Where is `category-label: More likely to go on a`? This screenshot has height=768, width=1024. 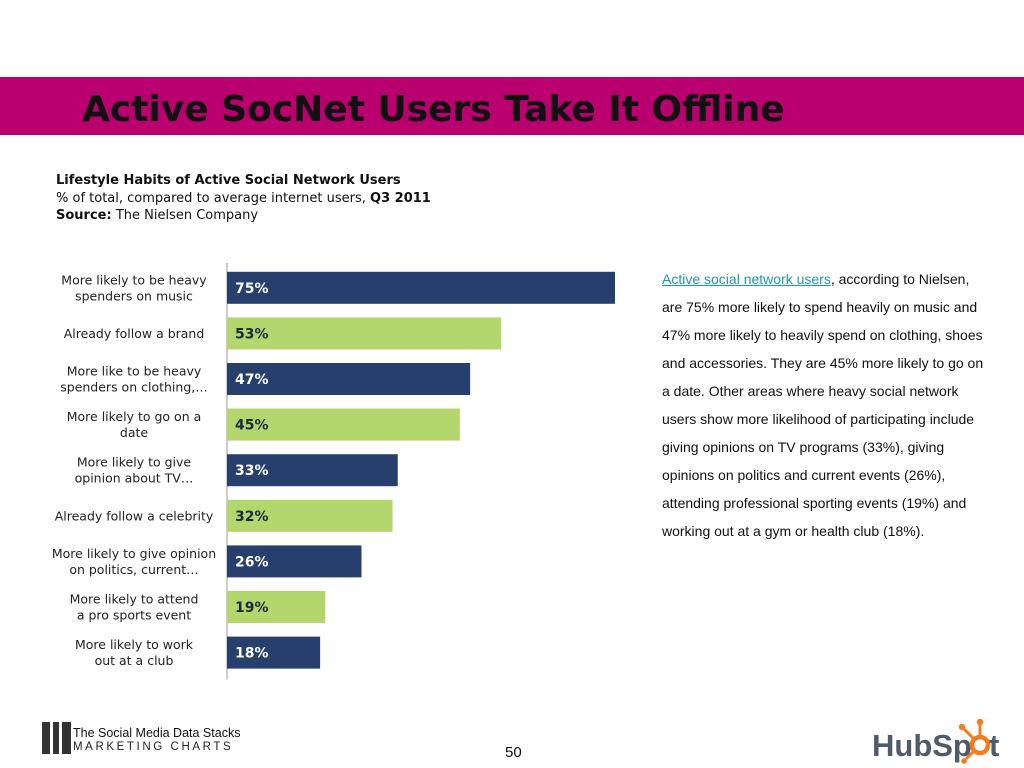 category-label: More likely to go on a is located at coordinates (134, 416).